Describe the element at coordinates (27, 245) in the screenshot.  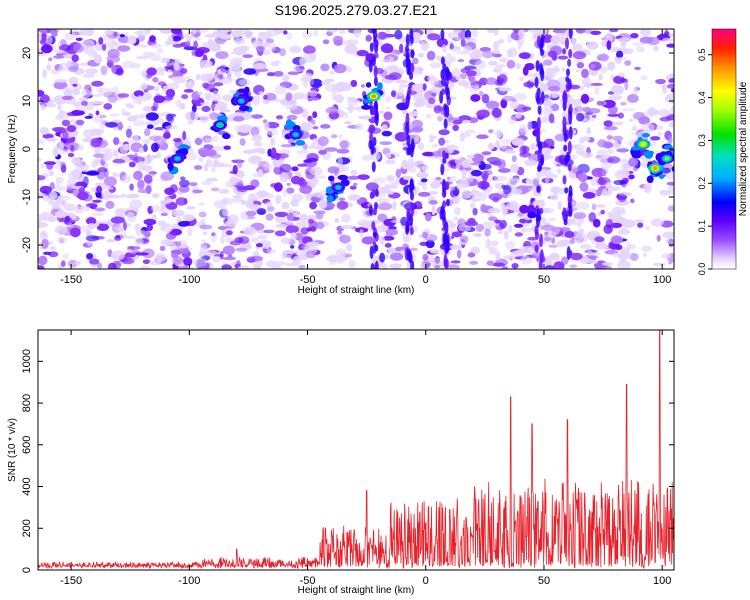
I see `y-tick-label: -20` at that location.